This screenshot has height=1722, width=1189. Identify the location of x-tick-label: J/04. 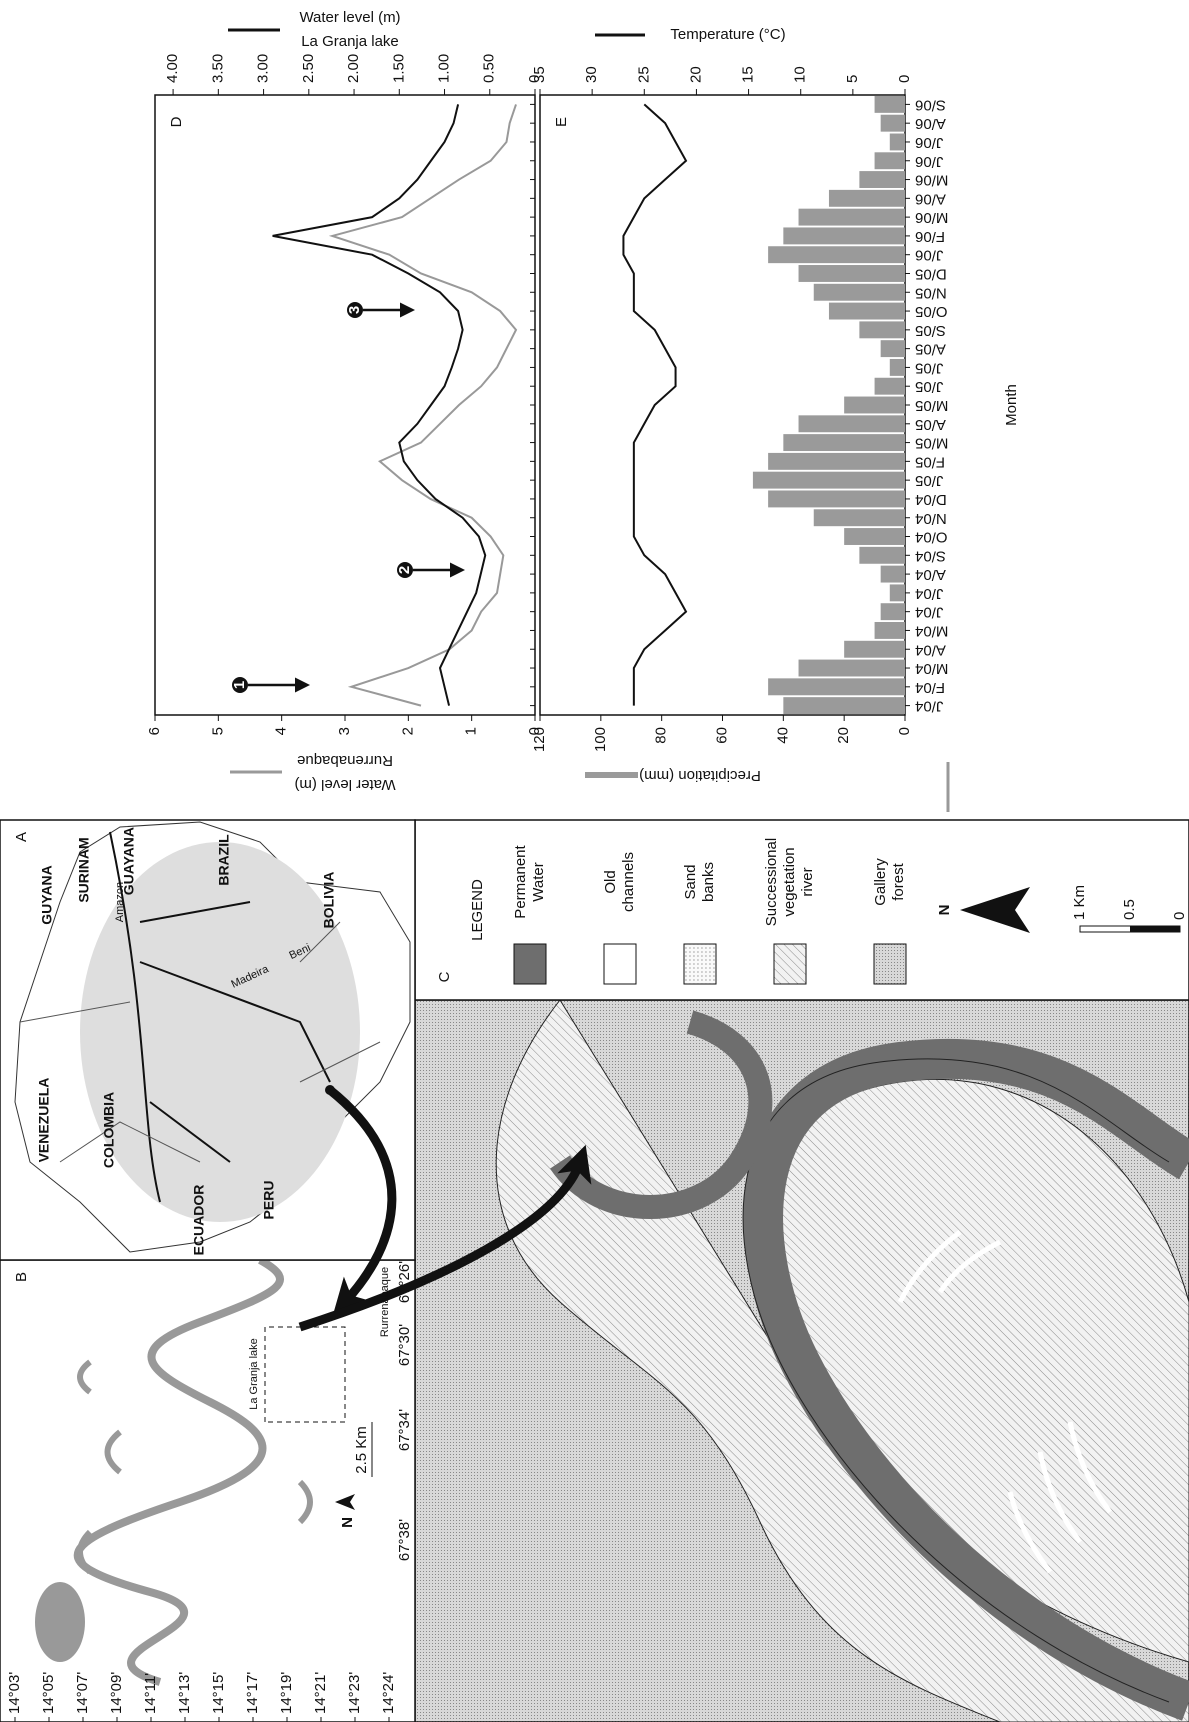
(929, 593).